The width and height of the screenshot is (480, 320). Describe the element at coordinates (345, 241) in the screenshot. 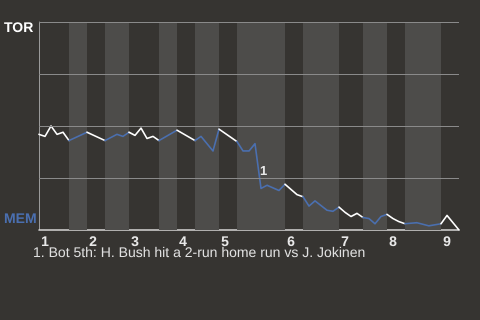

I see `x-tick-label: 7` at that location.